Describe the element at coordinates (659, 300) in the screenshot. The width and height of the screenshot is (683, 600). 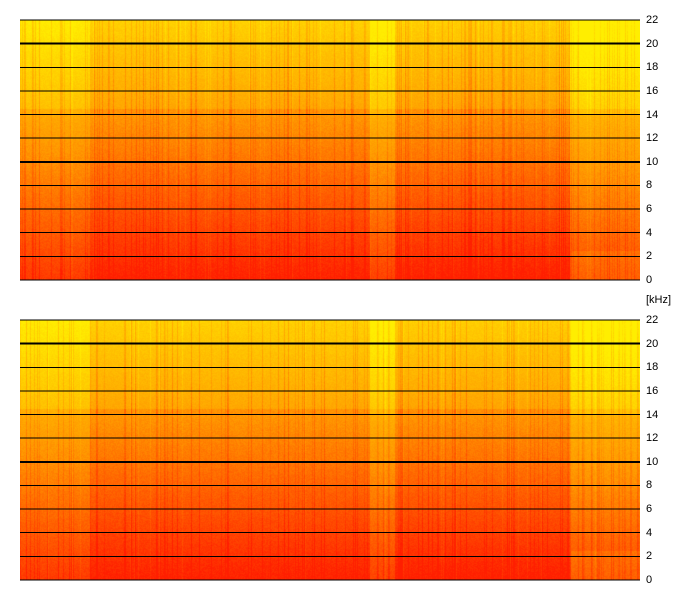
I see `frequency-unit-label: [kHz]` at that location.